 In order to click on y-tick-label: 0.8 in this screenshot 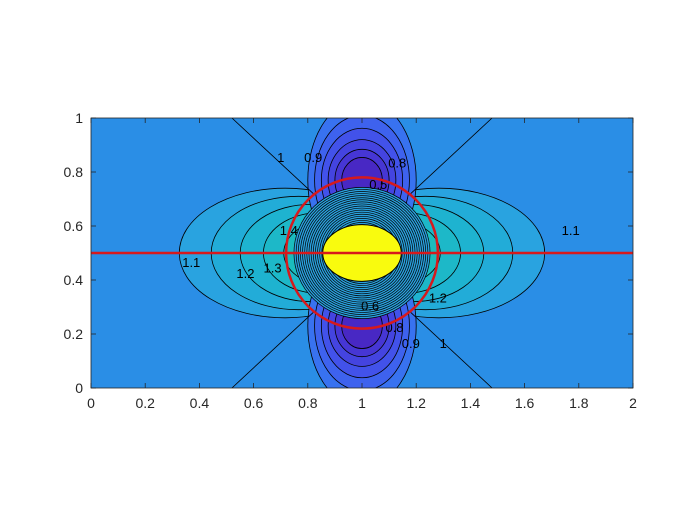, I will do `click(74, 172)`.